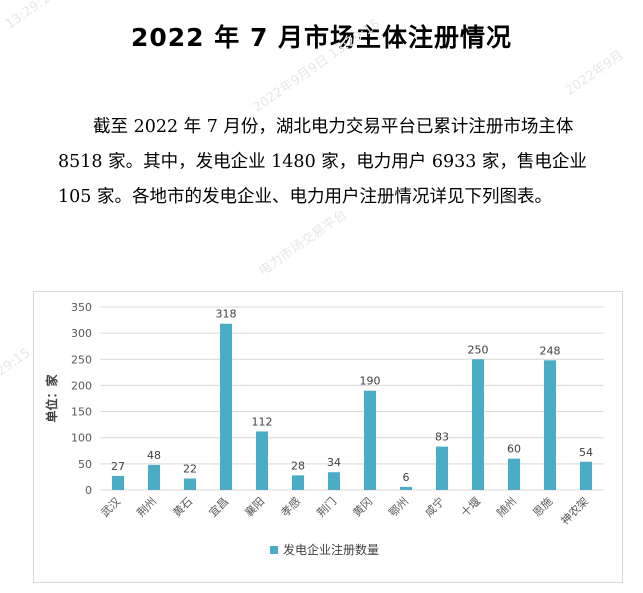  I want to click on x-tick-label: 神农架, so click(574, 510).